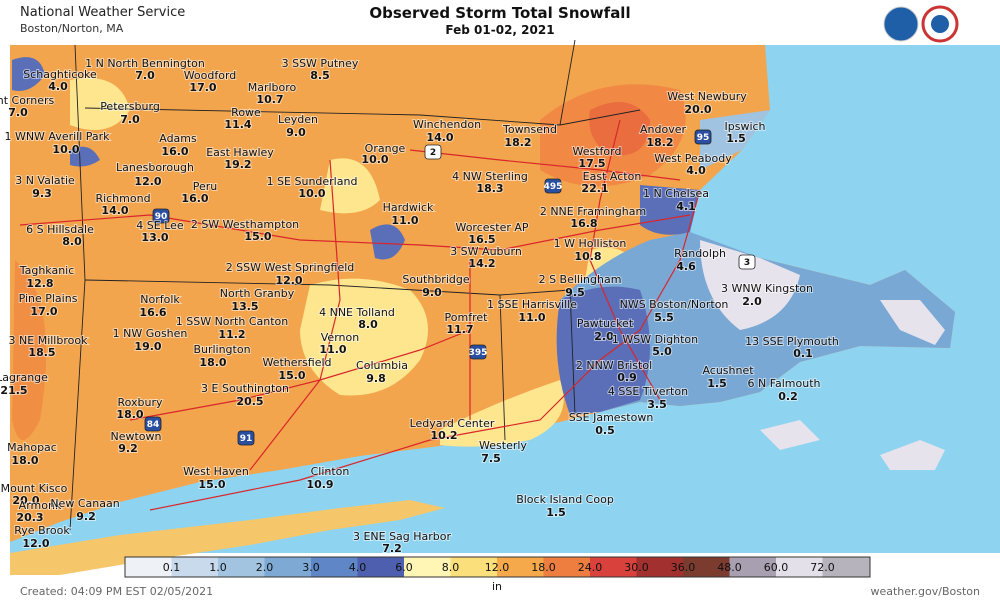  Describe the element at coordinates (587, 256) in the screenshot. I see `station-value: 10.8` at that location.